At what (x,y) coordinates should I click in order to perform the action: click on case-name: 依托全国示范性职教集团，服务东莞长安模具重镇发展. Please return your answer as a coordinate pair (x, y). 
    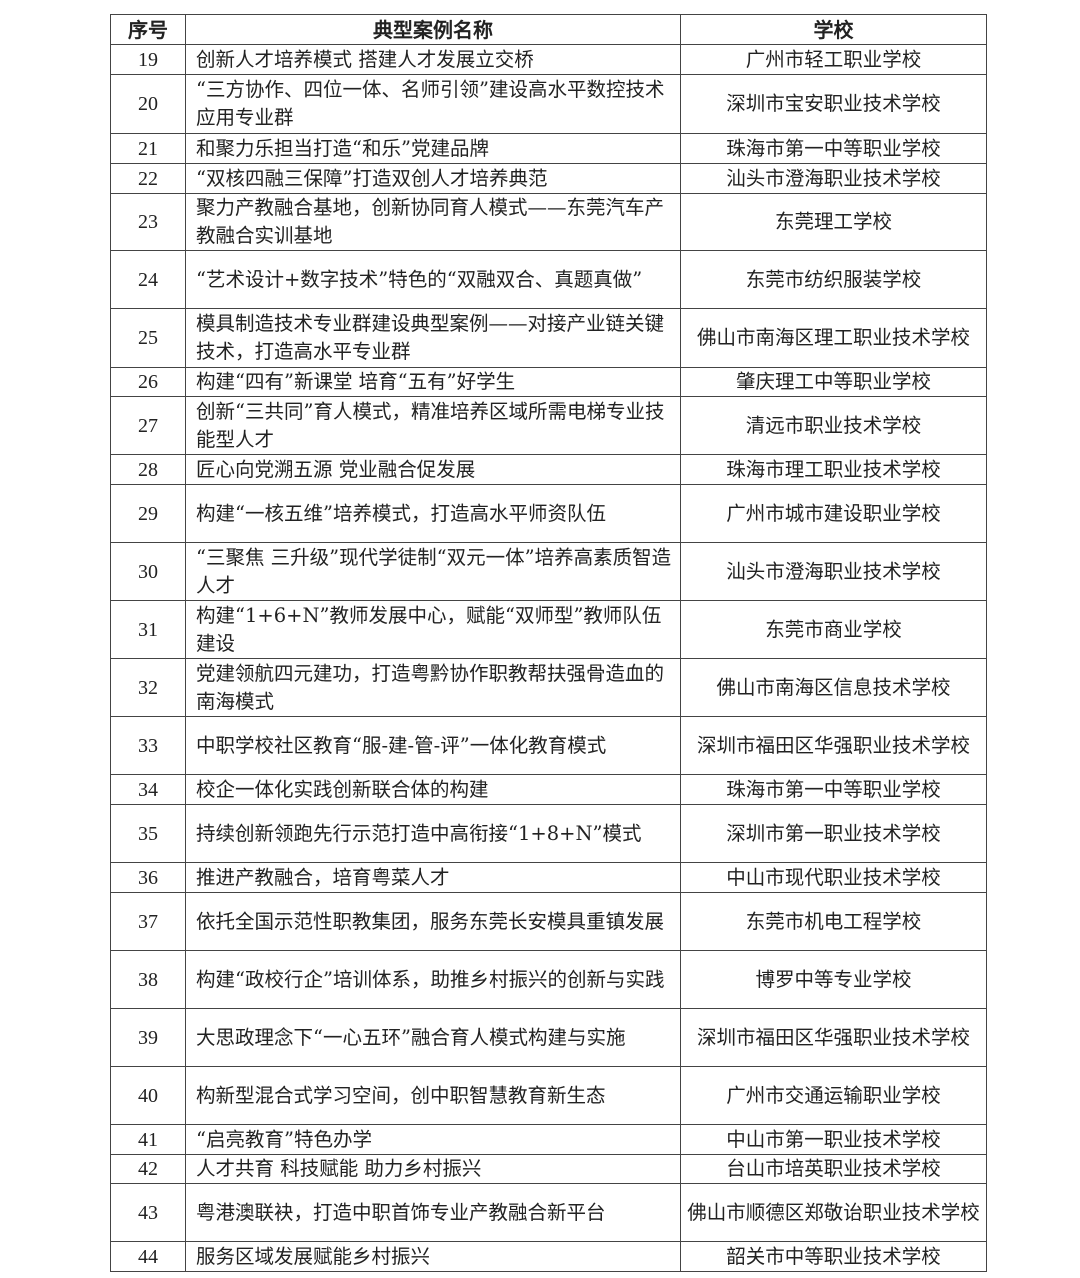
    Looking at the image, I should click on (433, 921).